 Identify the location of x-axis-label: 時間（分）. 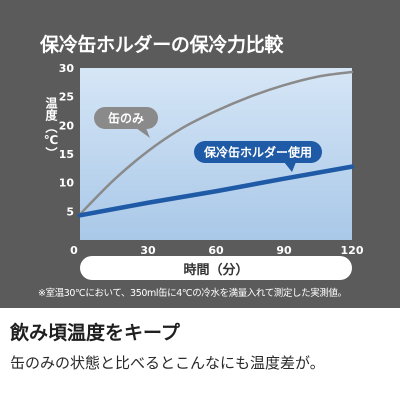
(216, 268).